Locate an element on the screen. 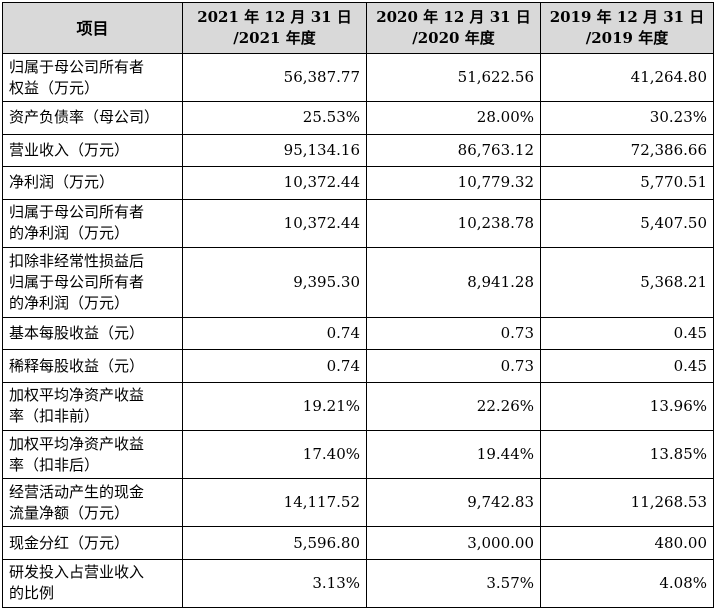 The height and width of the screenshot is (611, 716). row-label-line: 率（扣非前） is located at coordinates (54, 416).